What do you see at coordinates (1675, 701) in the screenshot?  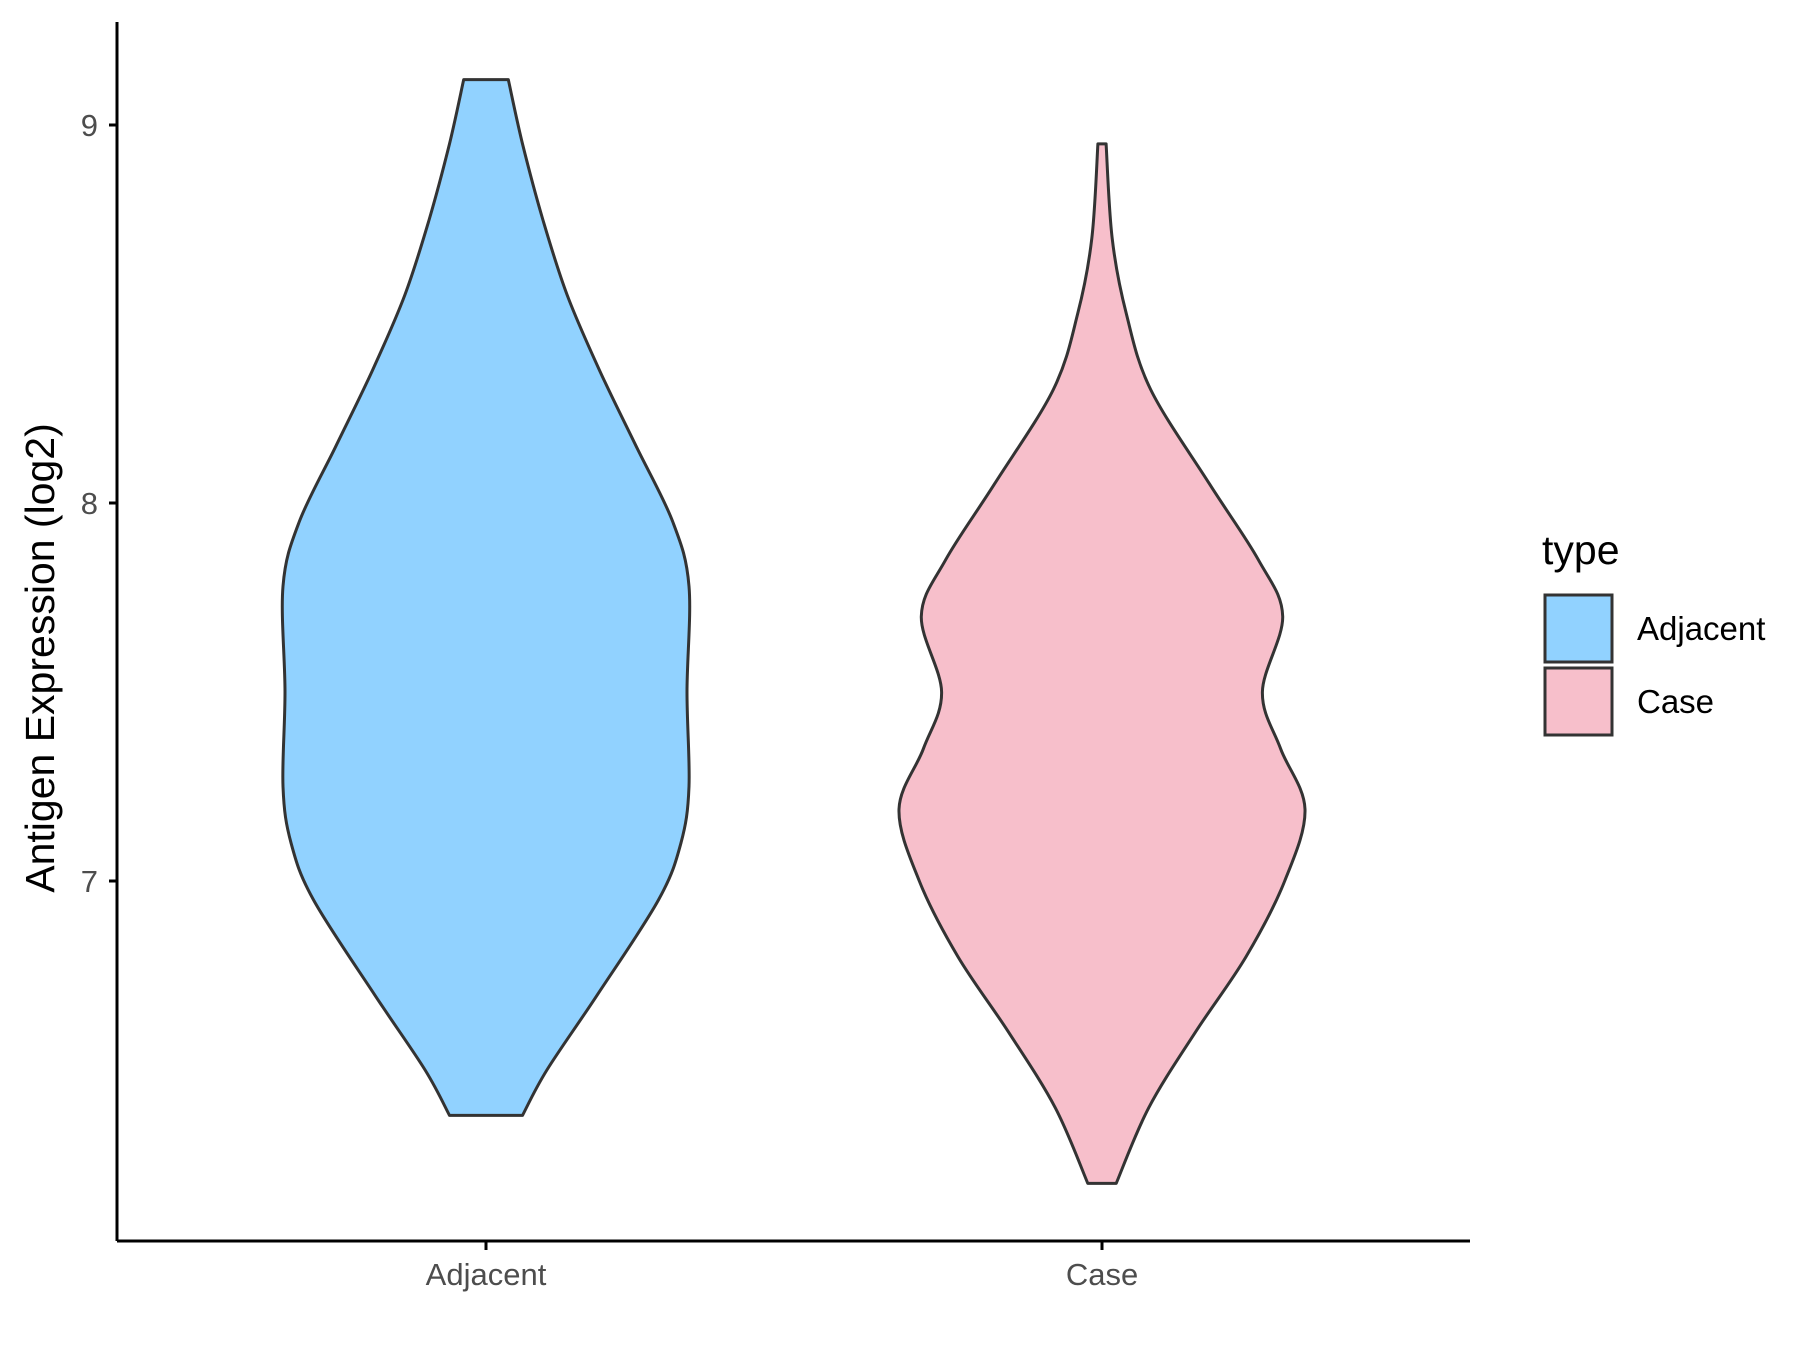 I see `legend-label-case: Case` at bounding box center [1675, 701].